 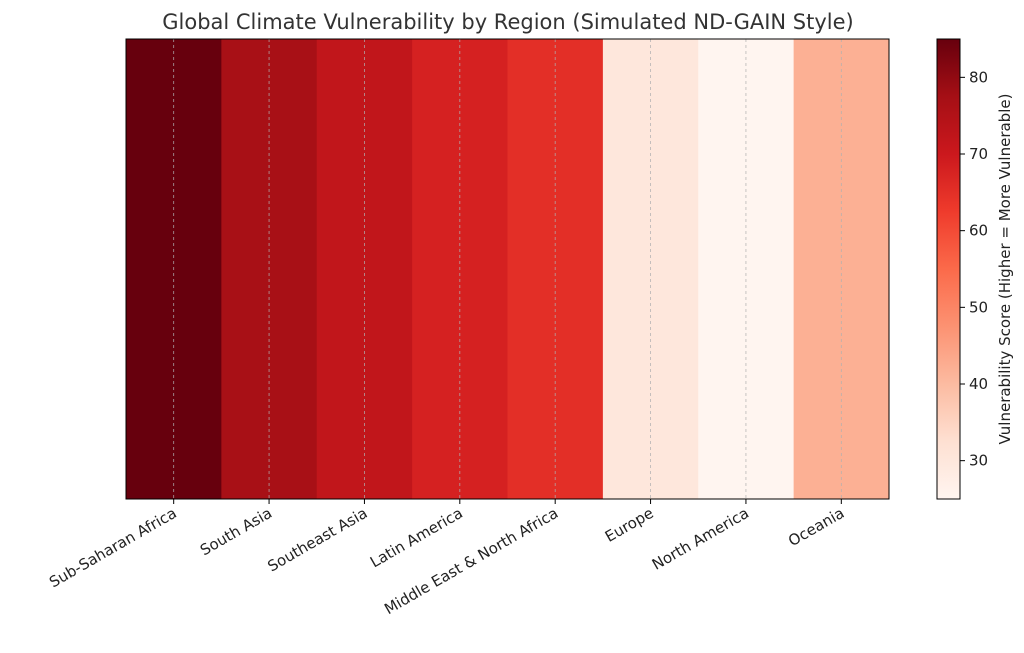 I want to click on x-tick-label: Southeast Asia, so click(x=318, y=540).